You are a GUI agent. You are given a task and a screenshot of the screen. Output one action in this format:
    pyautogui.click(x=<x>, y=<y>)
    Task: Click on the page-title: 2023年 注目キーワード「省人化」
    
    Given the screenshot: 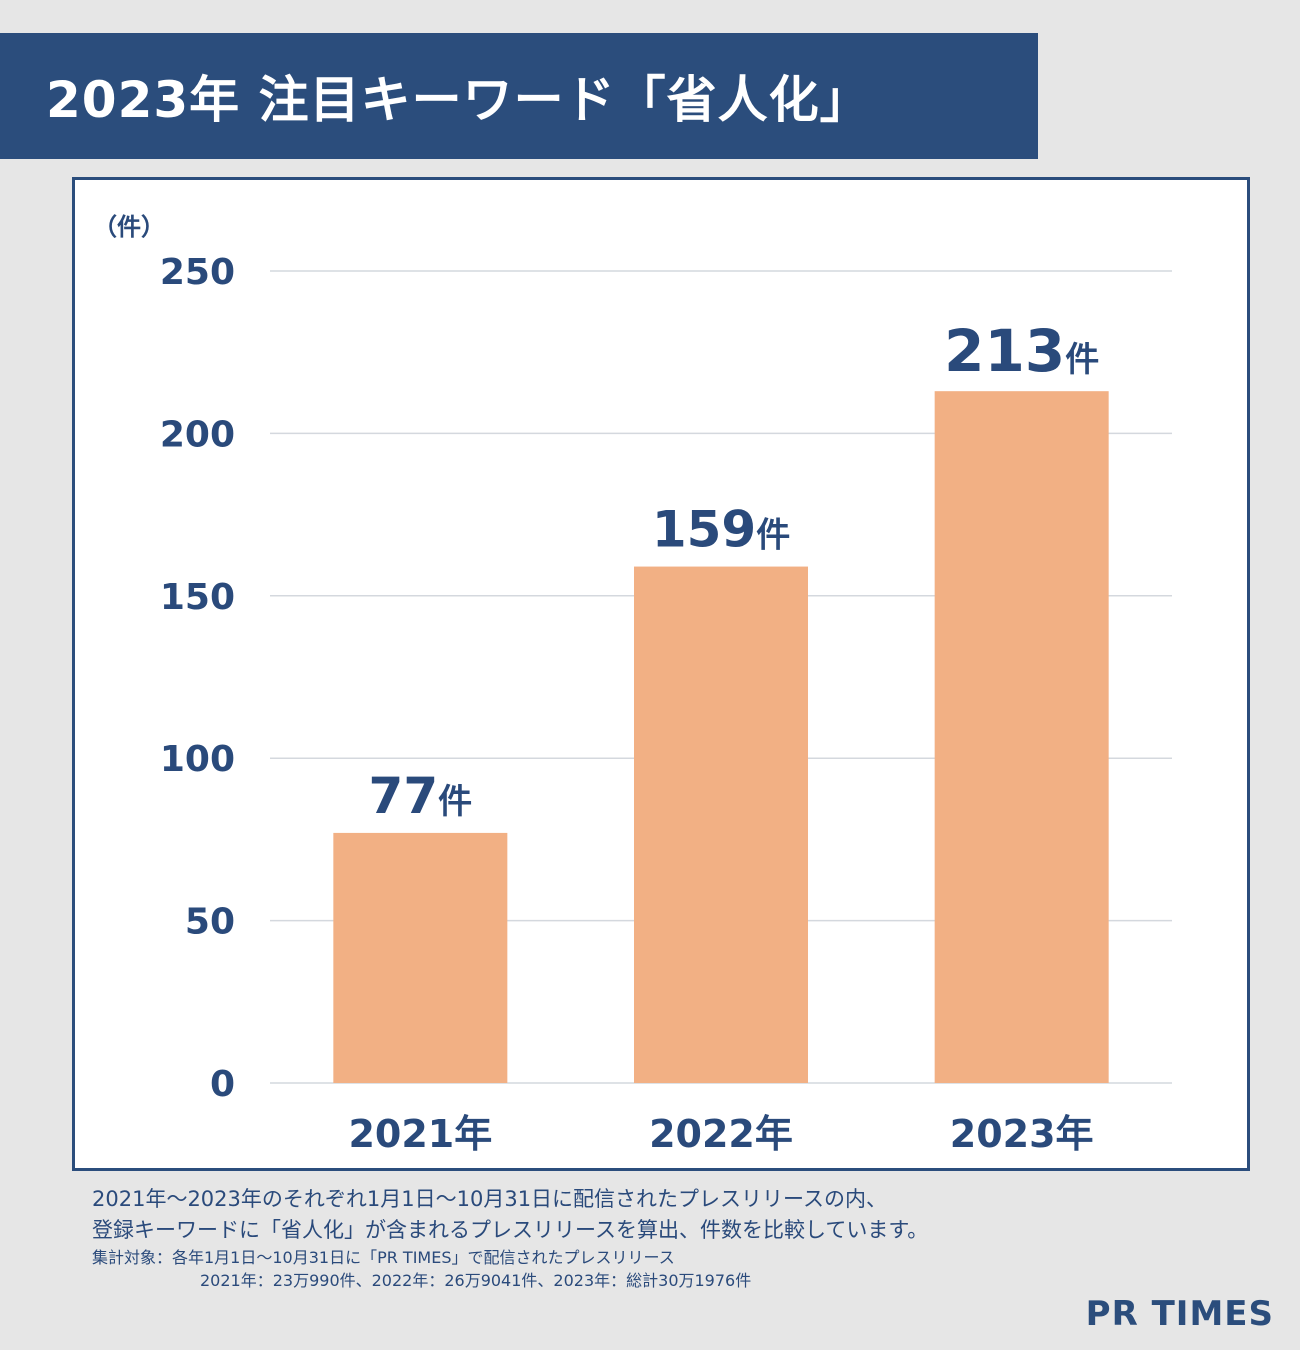 What is the action you would take?
    pyautogui.click(x=458, y=100)
    